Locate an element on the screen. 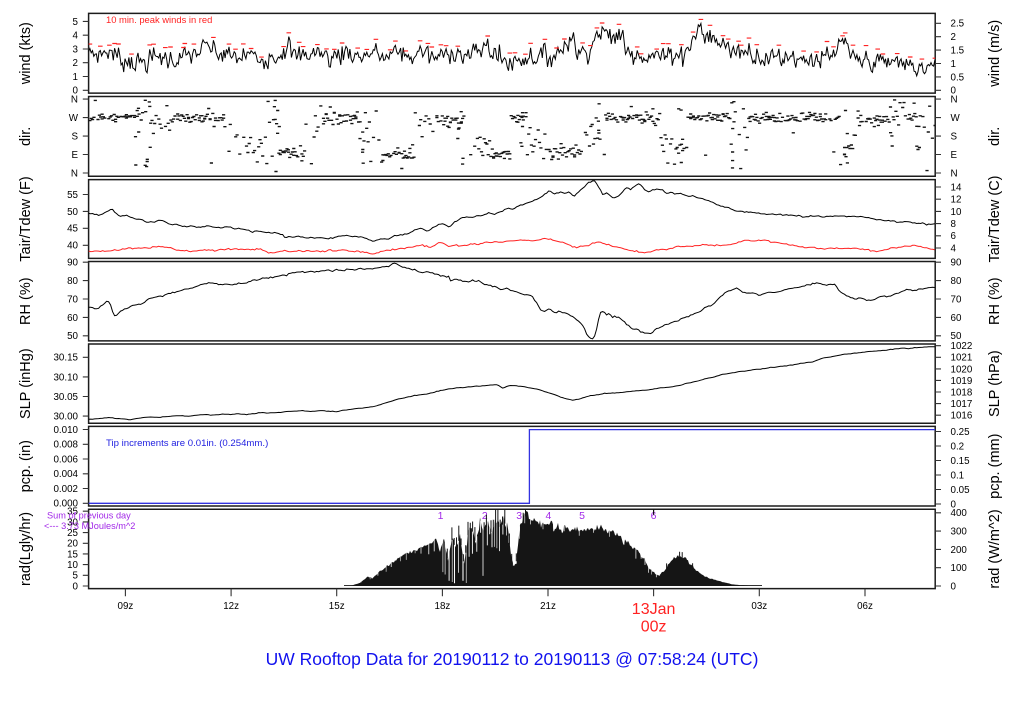 This screenshot has height=705, width=1024. svg-text: 50 is located at coordinates (72, 212).